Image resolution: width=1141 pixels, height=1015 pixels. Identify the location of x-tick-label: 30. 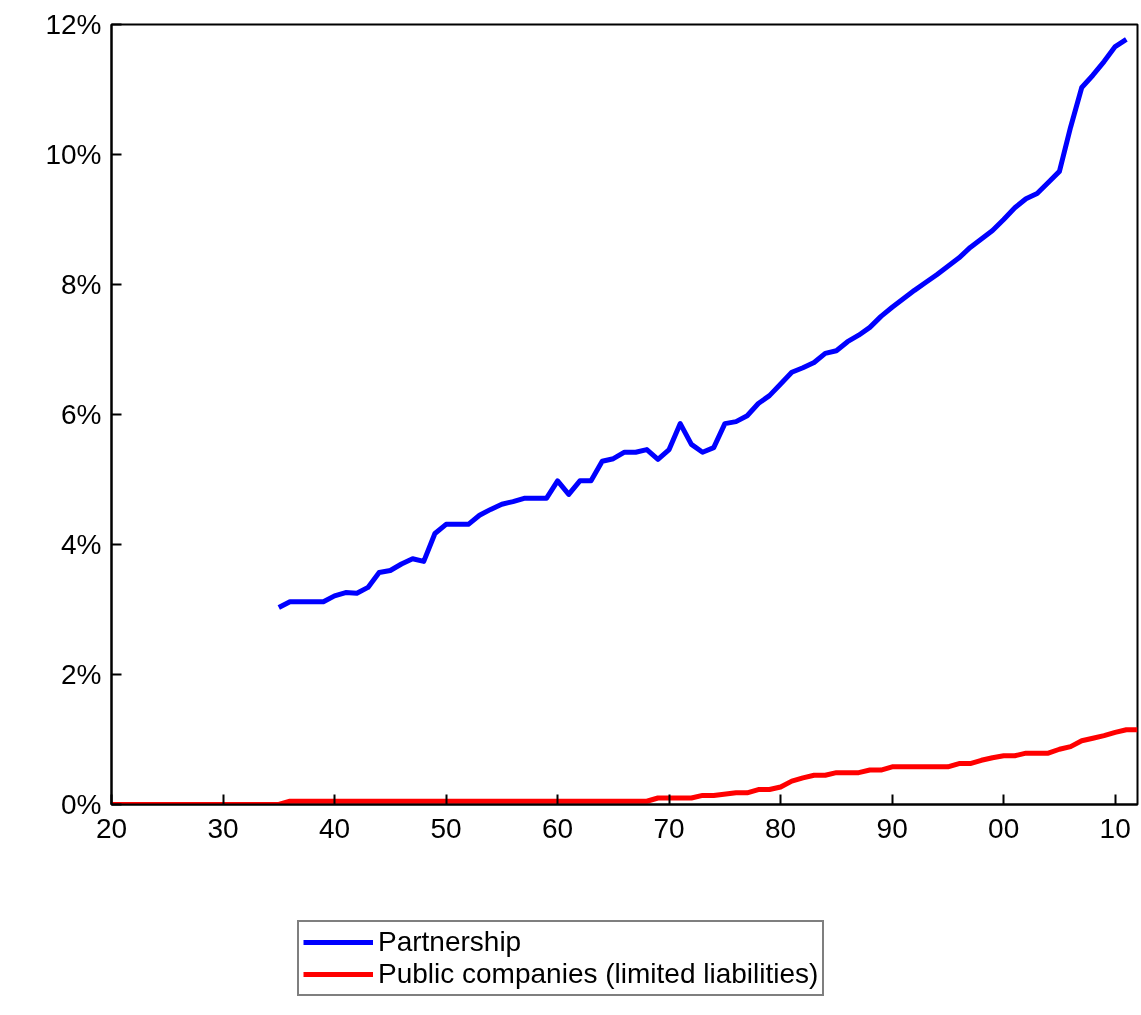
(223, 828).